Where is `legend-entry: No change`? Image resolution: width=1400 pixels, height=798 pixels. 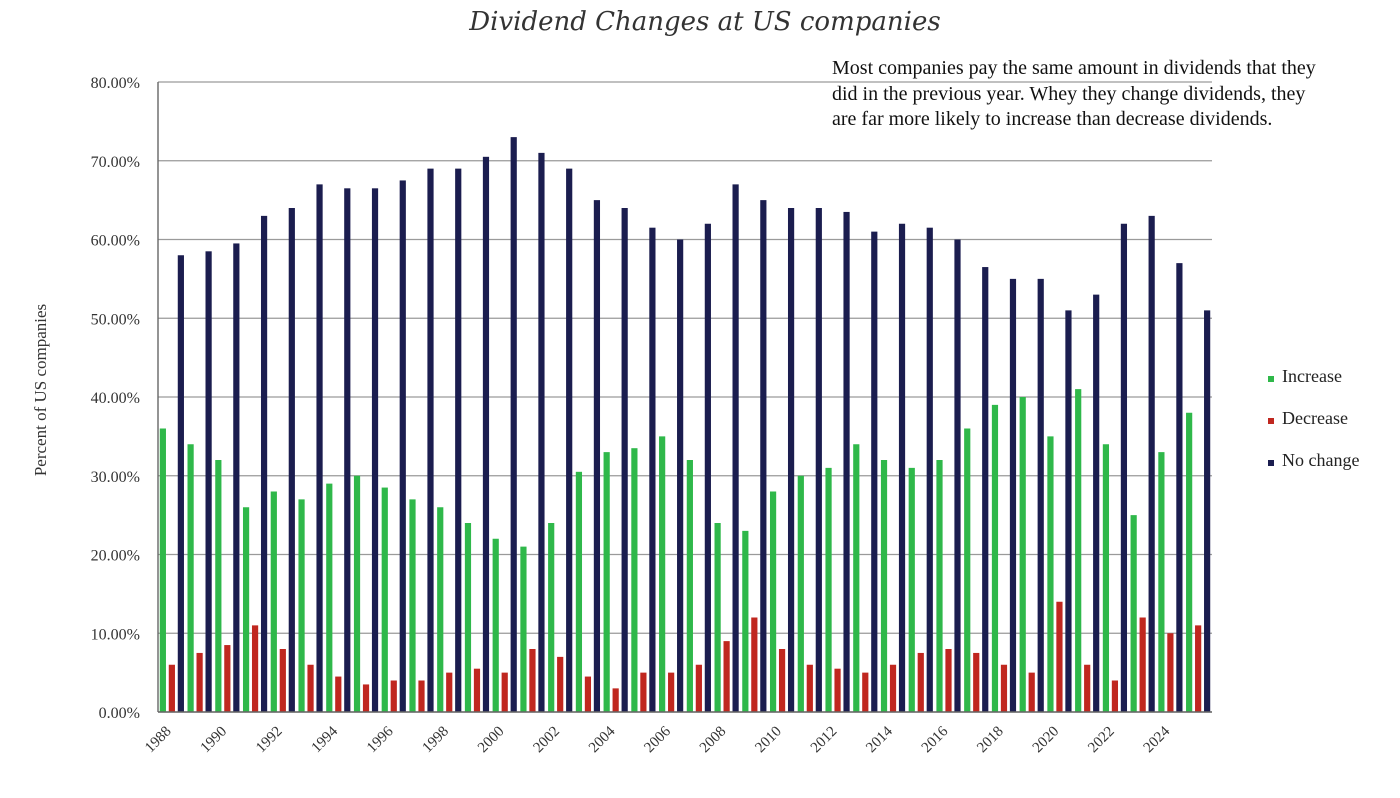 legend-entry: No change is located at coordinates (1320, 460).